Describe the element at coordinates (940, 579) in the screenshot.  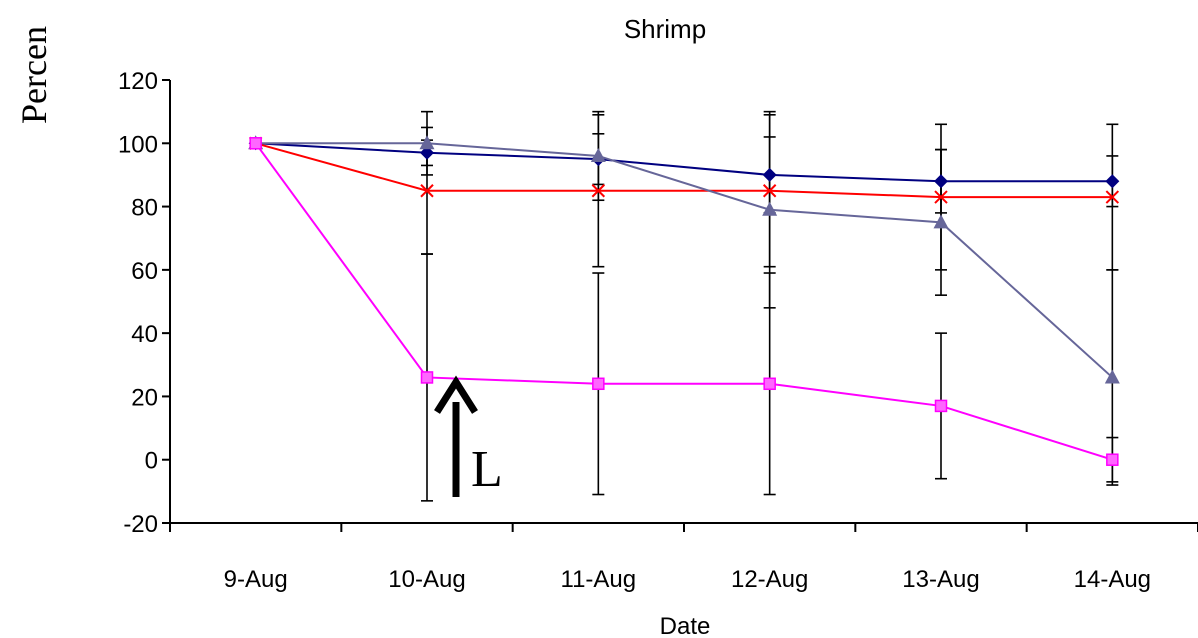
I see `x-tick-label: 13-Aug` at that location.